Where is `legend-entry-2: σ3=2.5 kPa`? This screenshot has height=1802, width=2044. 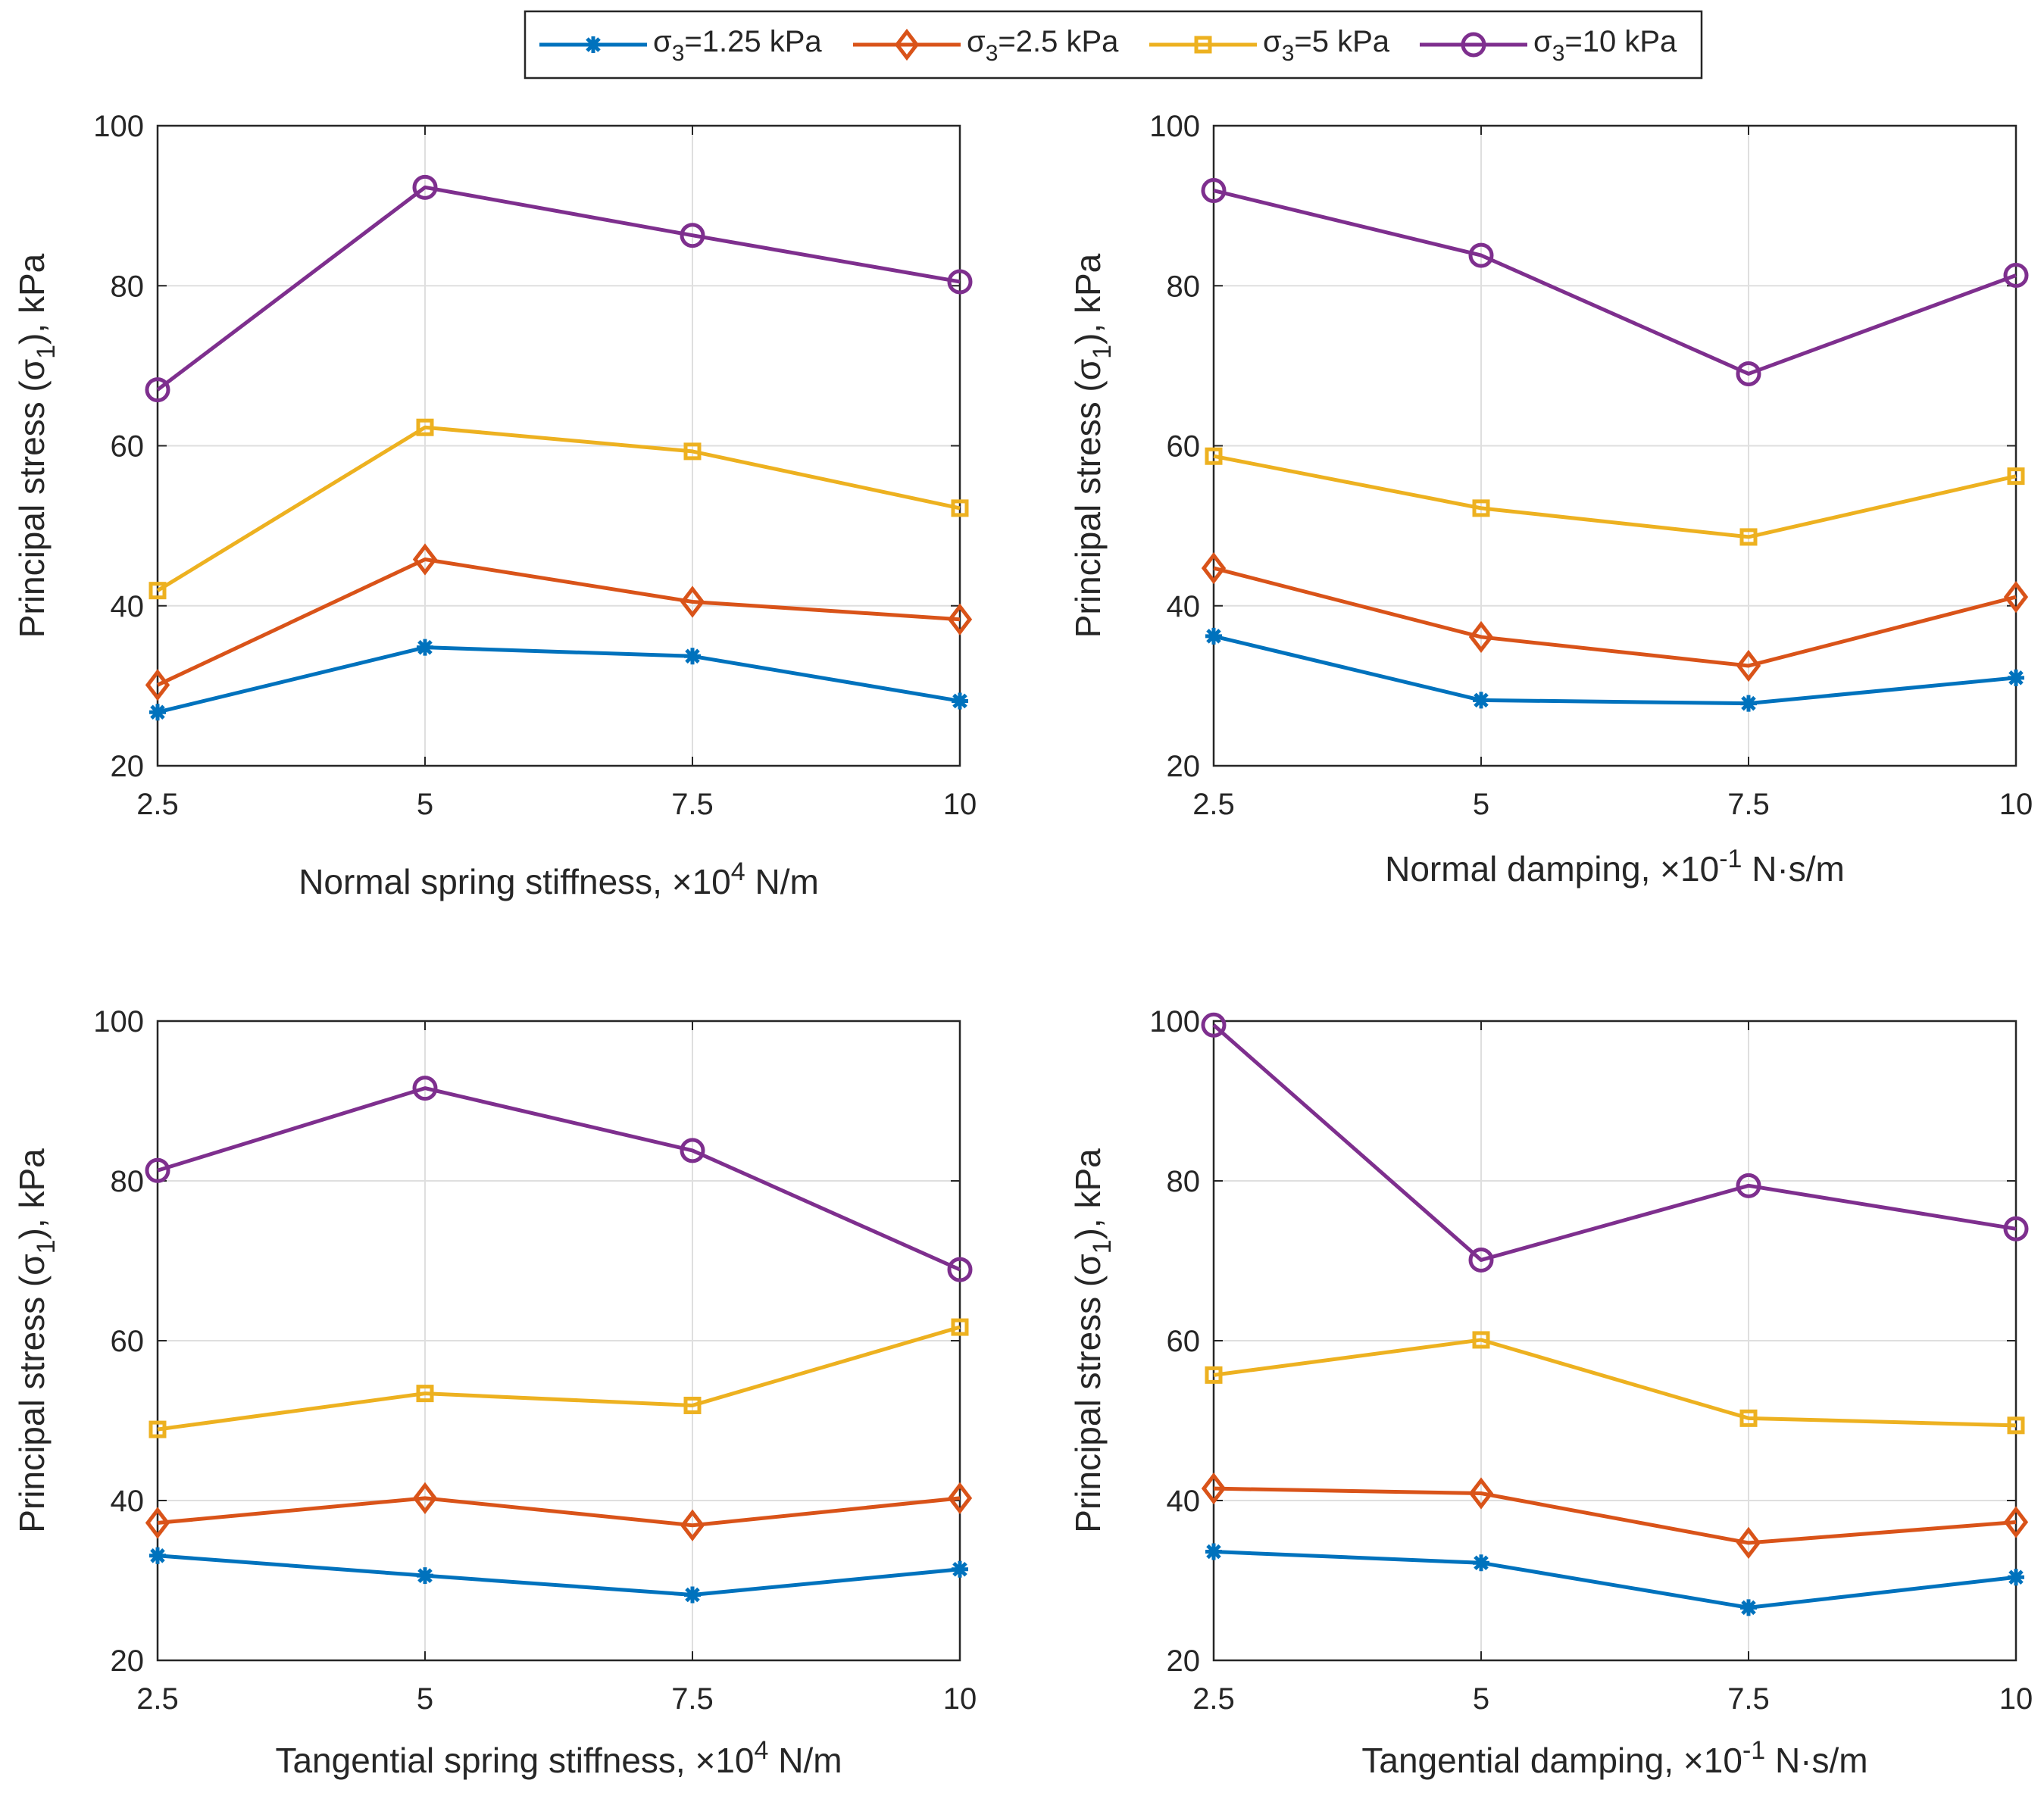 legend-entry-2: σ3=2.5 kPa is located at coordinates (986, 45).